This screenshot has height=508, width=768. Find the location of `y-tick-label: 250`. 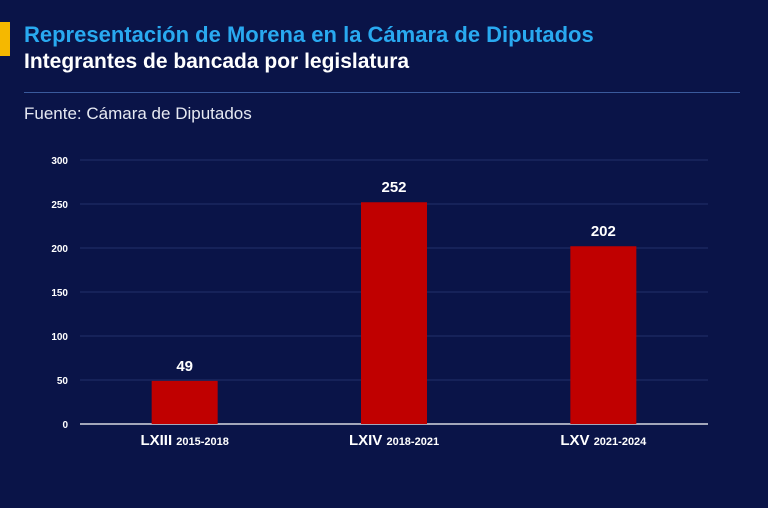

y-tick-label: 250 is located at coordinates (59, 205).